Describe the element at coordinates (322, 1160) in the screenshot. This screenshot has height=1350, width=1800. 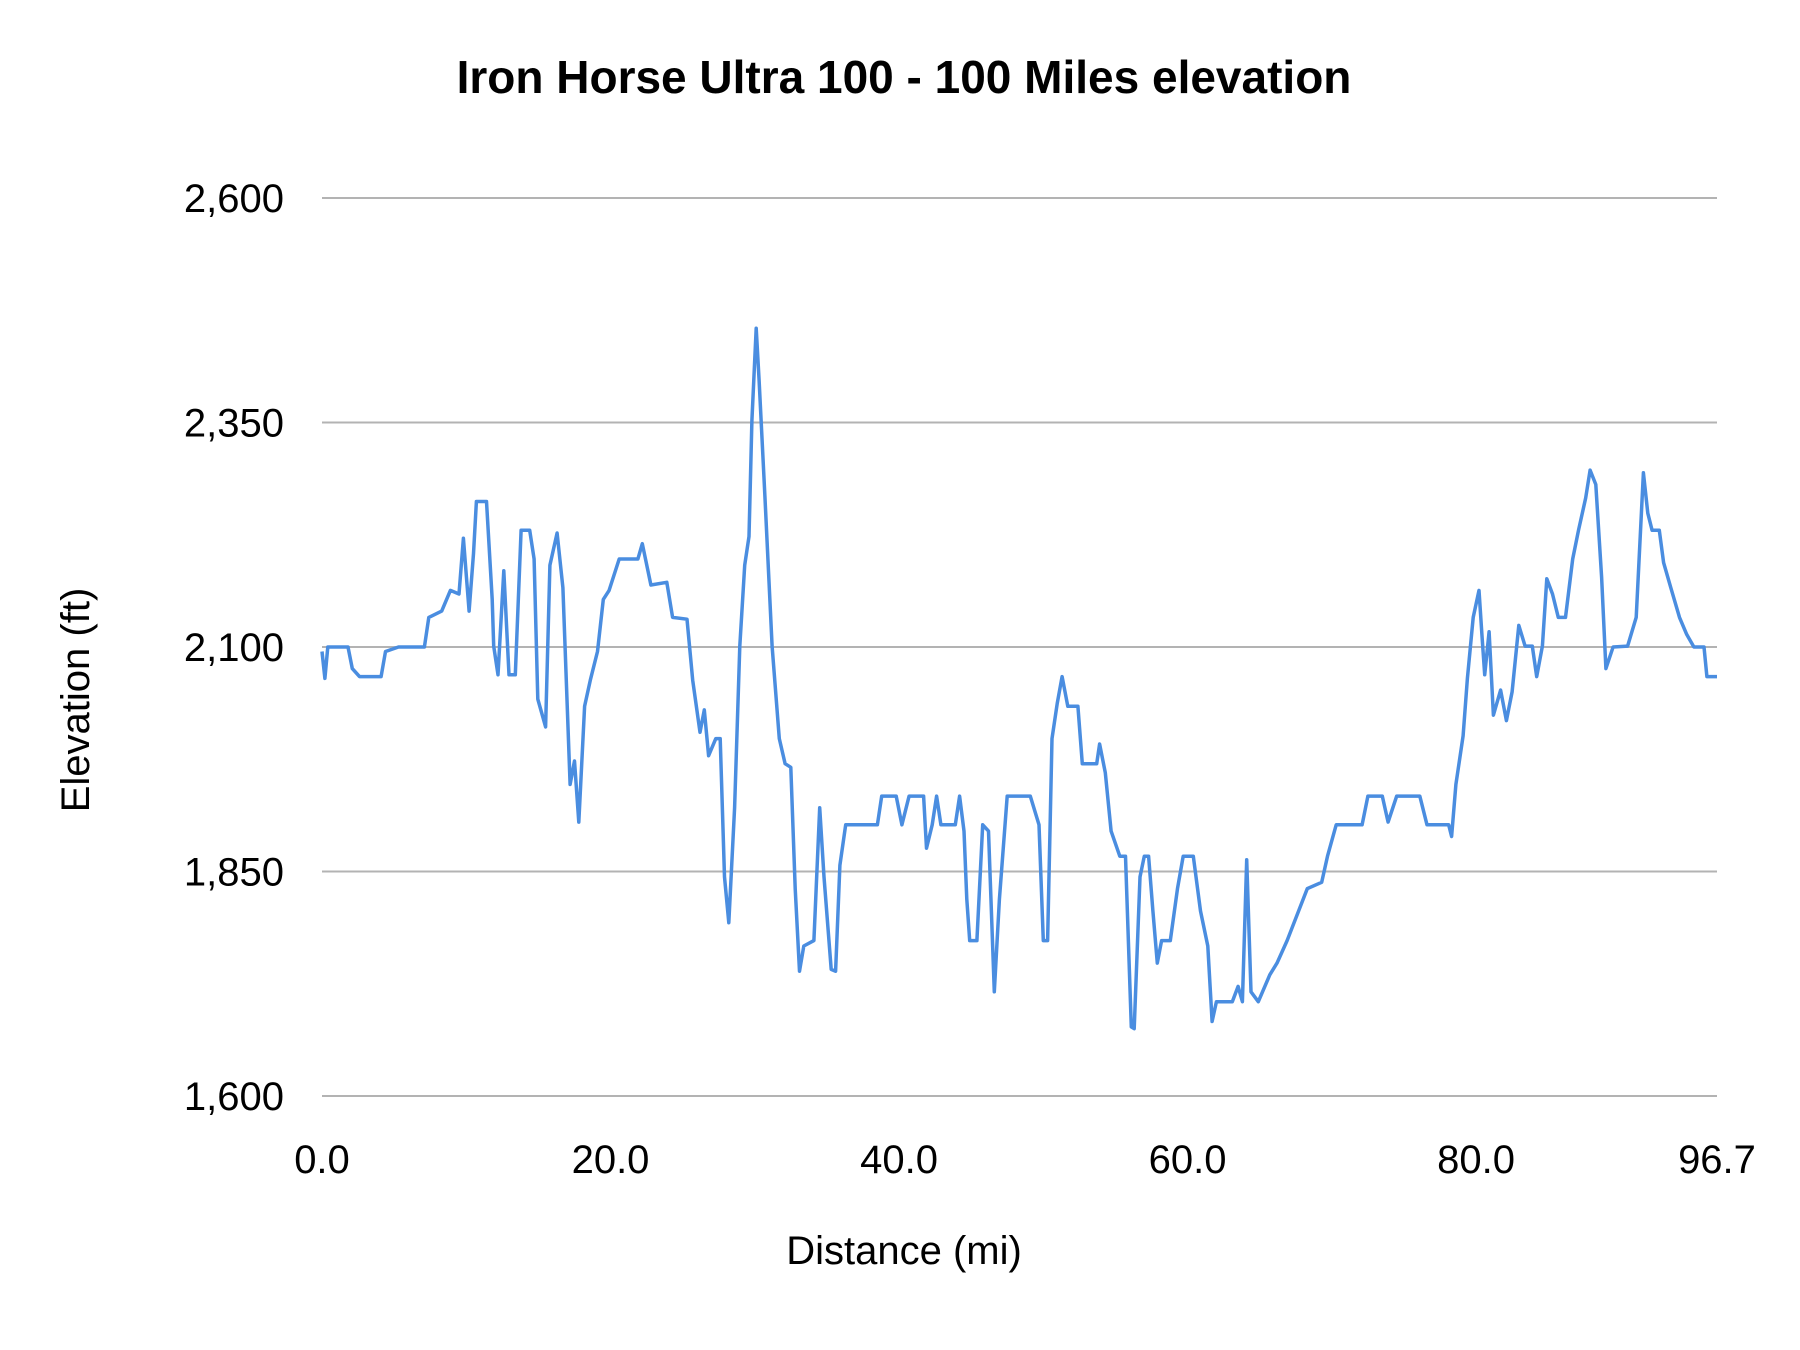
I see `x-tick-label: 0.0` at that location.